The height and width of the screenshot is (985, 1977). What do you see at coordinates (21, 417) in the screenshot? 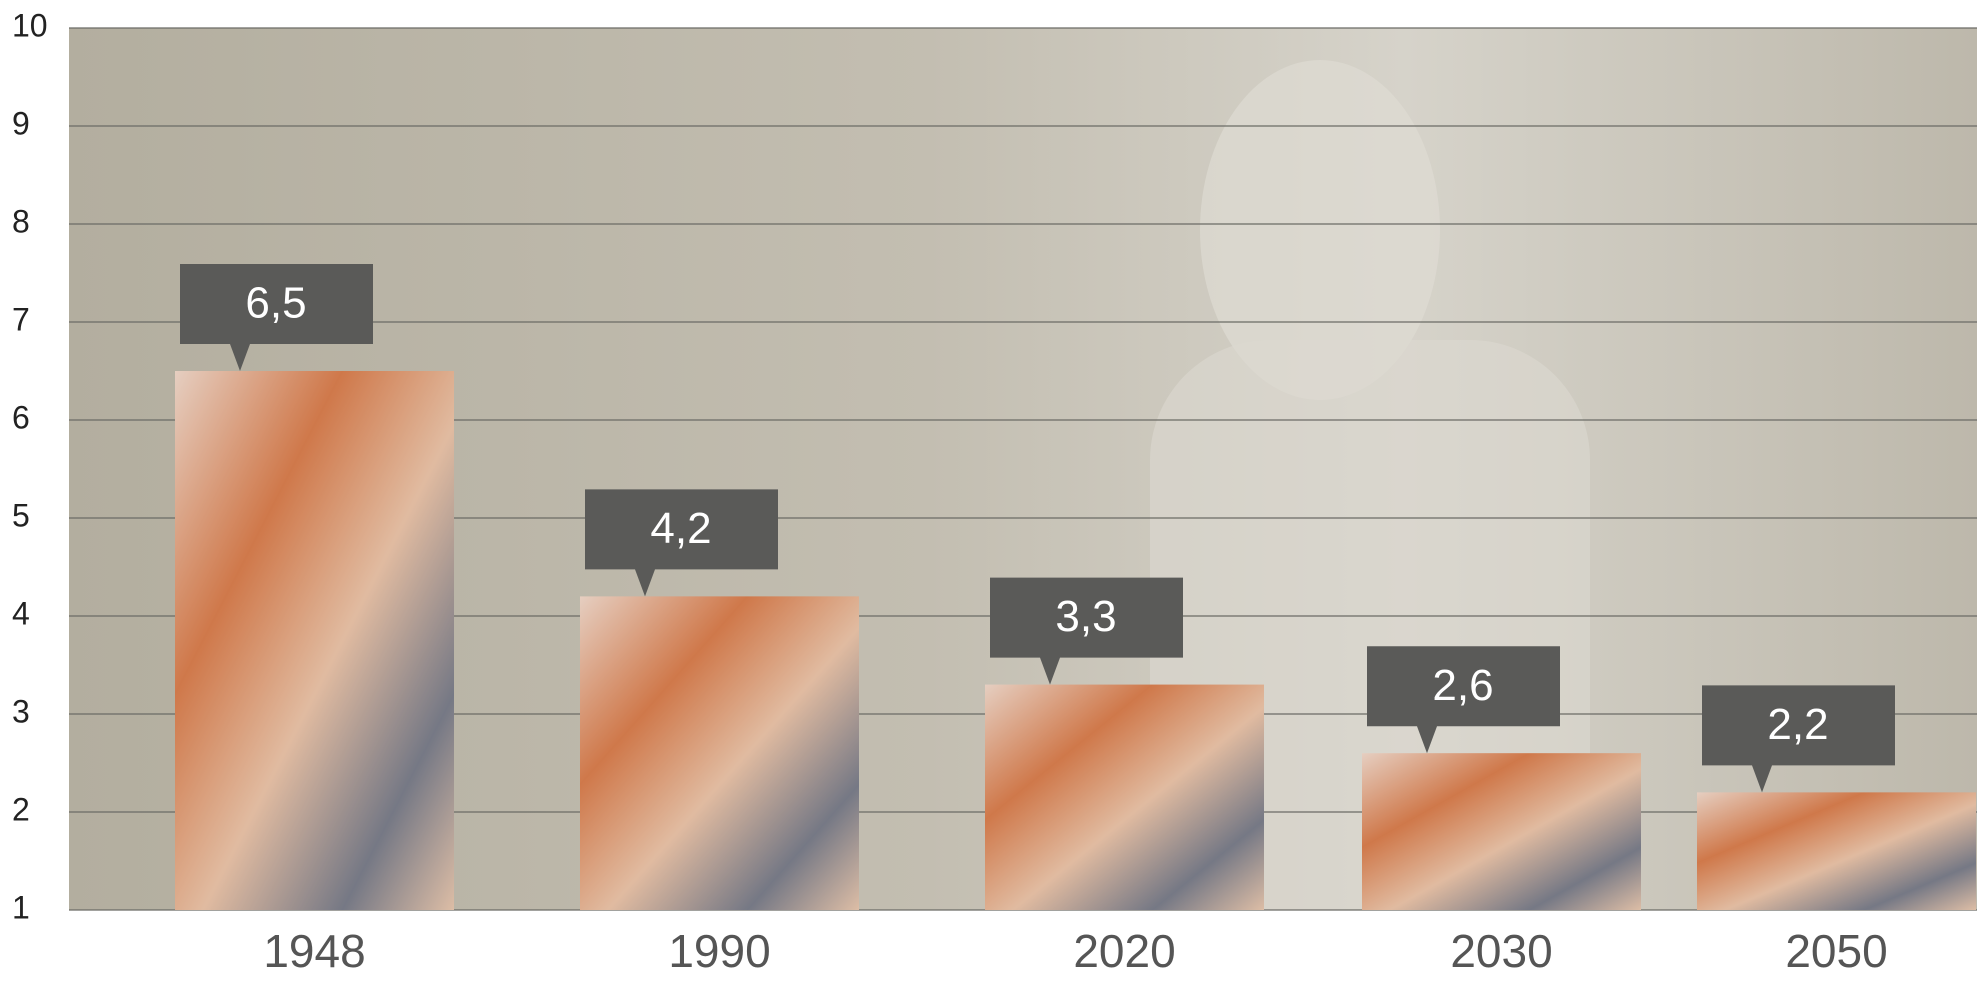
I see `y-tick-label: 6` at bounding box center [21, 417].